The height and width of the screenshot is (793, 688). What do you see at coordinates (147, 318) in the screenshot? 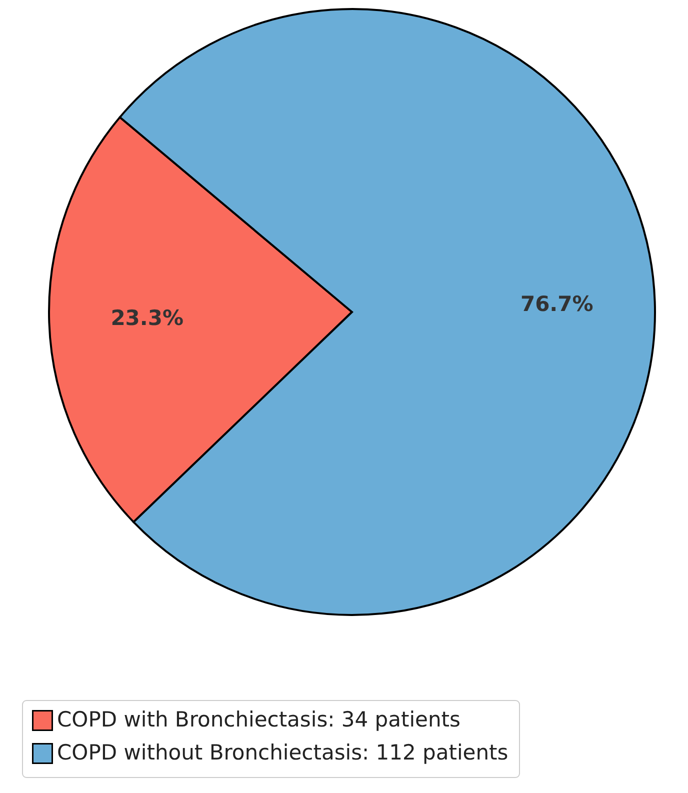
I see `data-label: 23.3%` at bounding box center [147, 318].